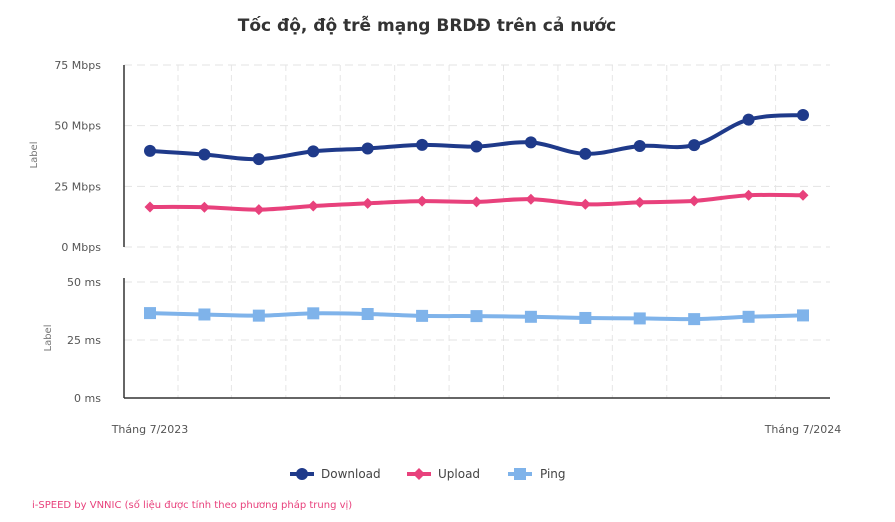 The width and height of the screenshot is (895, 522). Describe the element at coordinates (537, 474) in the screenshot. I see `legend-item-ping: Ping` at that location.